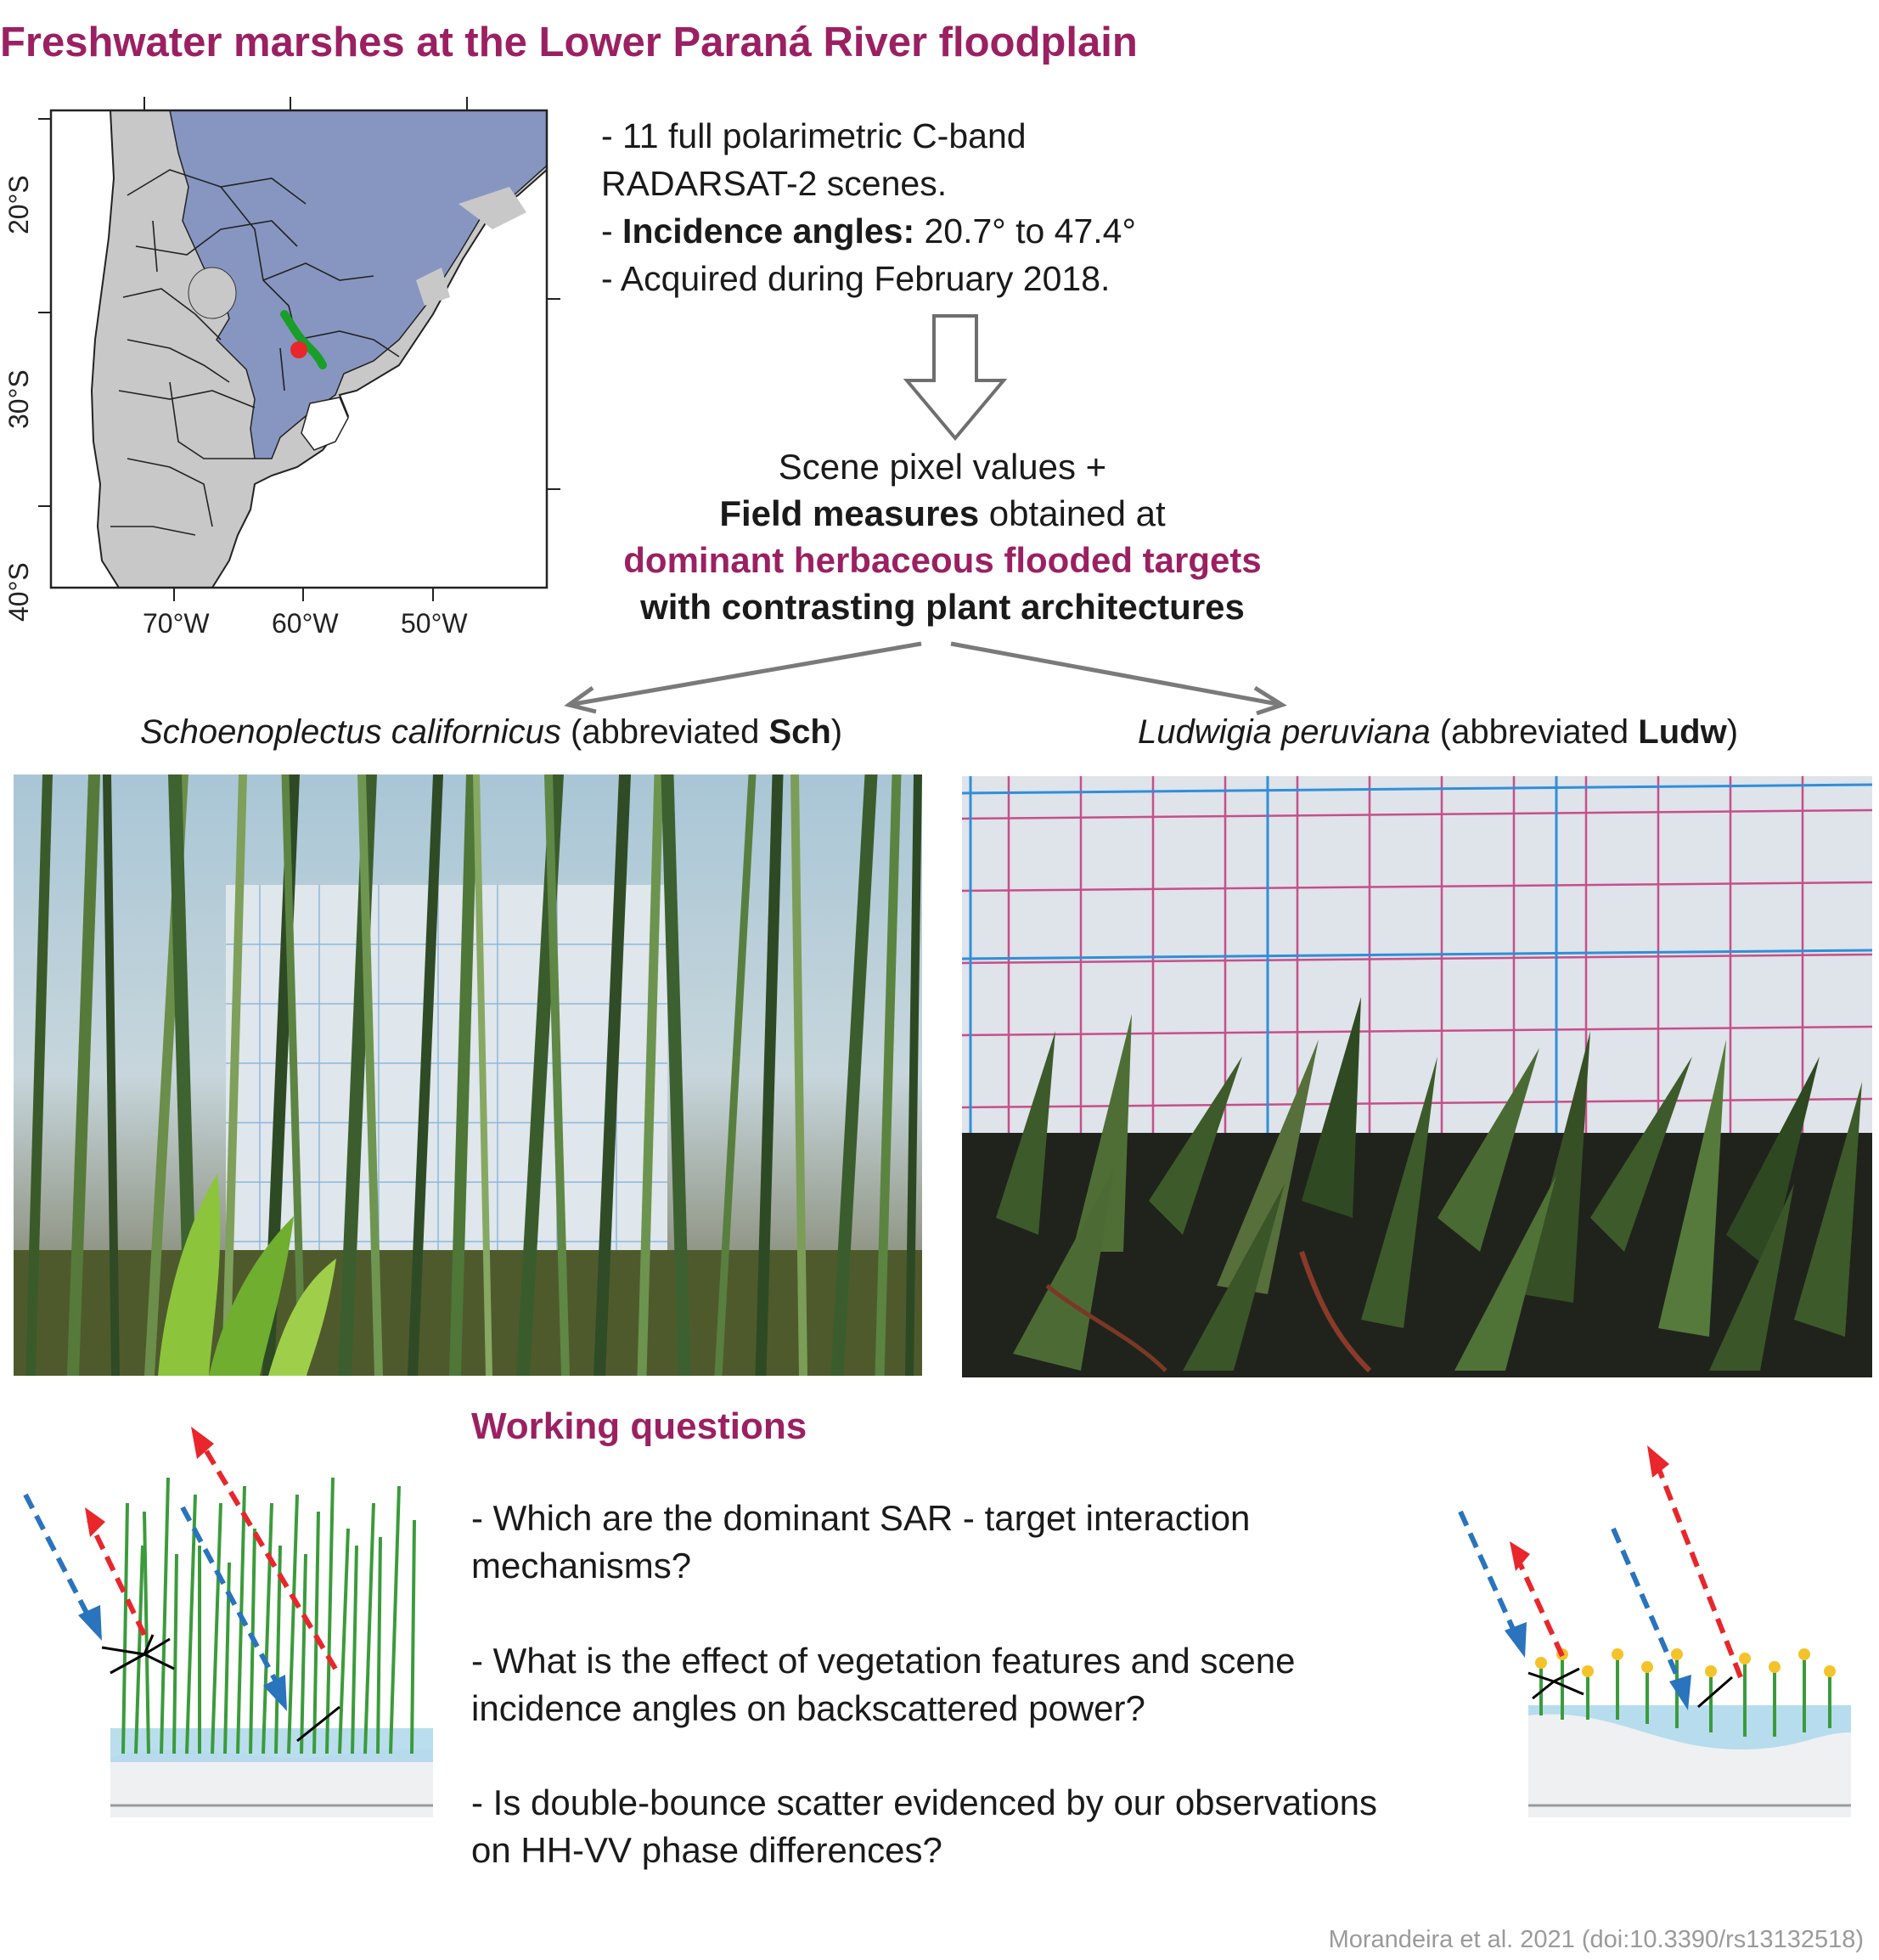 Image resolution: width=1879 pixels, height=1960 pixels. I want to click on lon-label-60: 60°W, so click(305, 623).